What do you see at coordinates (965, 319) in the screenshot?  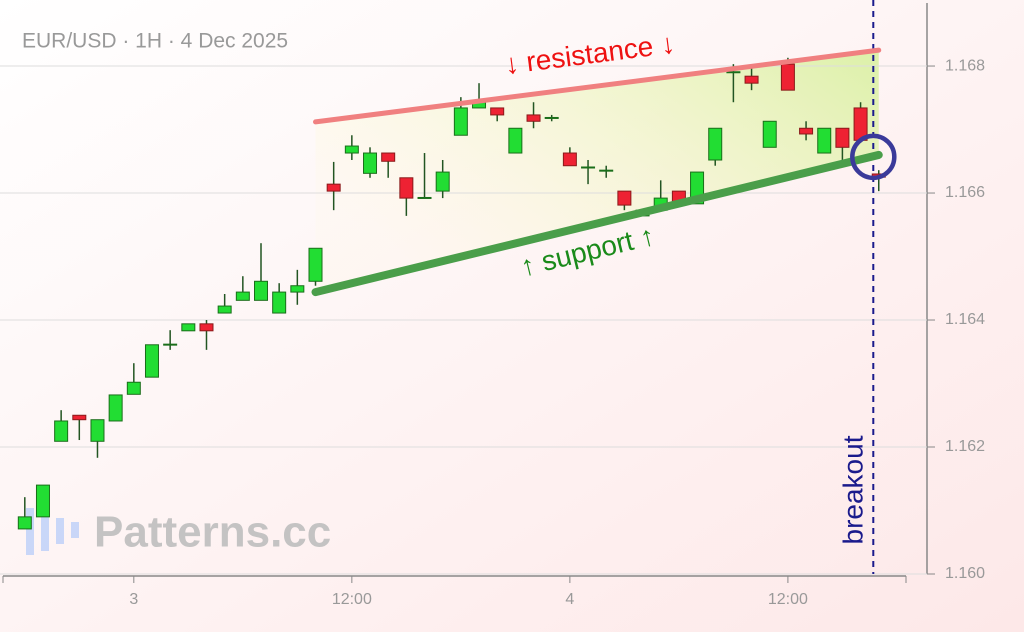 I see `y-tick-label: 1.164` at bounding box center [965, 319].